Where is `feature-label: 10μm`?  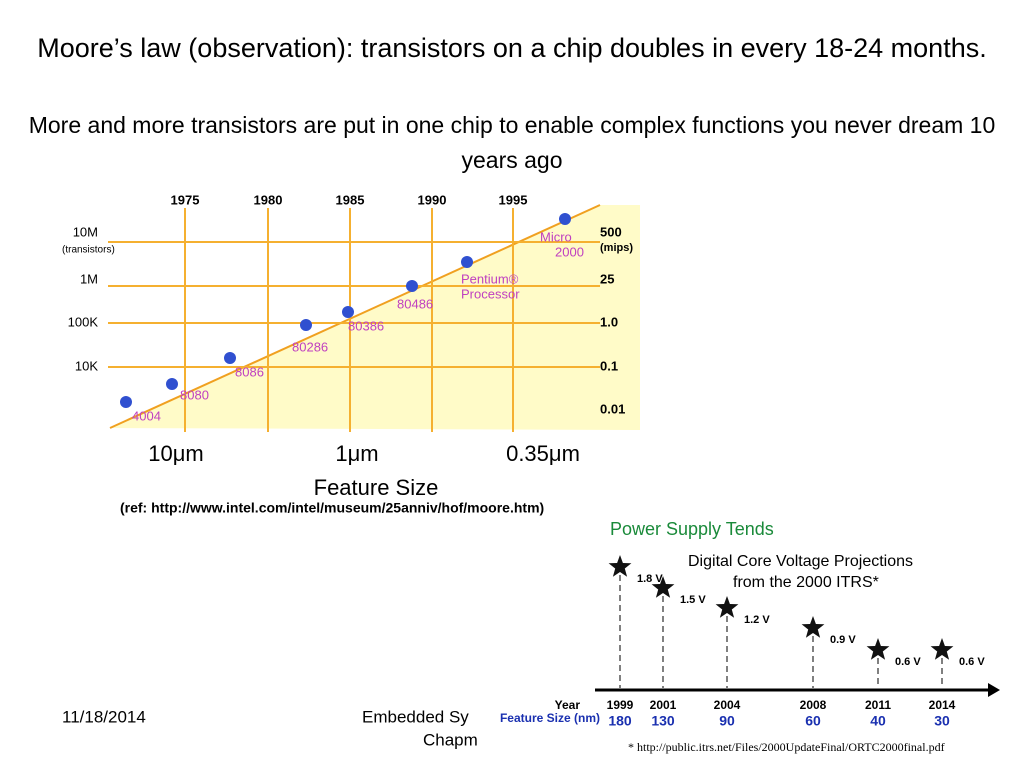 feature-label: 10μm is located at coordinates (175, 453).